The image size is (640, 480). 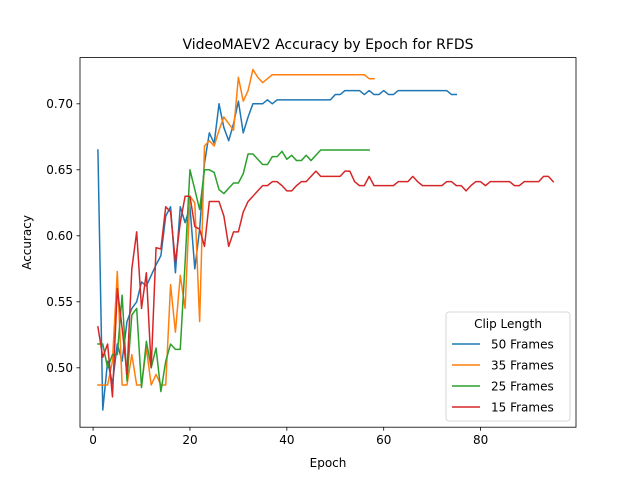 What do you see at coordinates (522, 344) in the screenshot?
I see `legend-label: 50 Frames` at bounding box center [522, 344].